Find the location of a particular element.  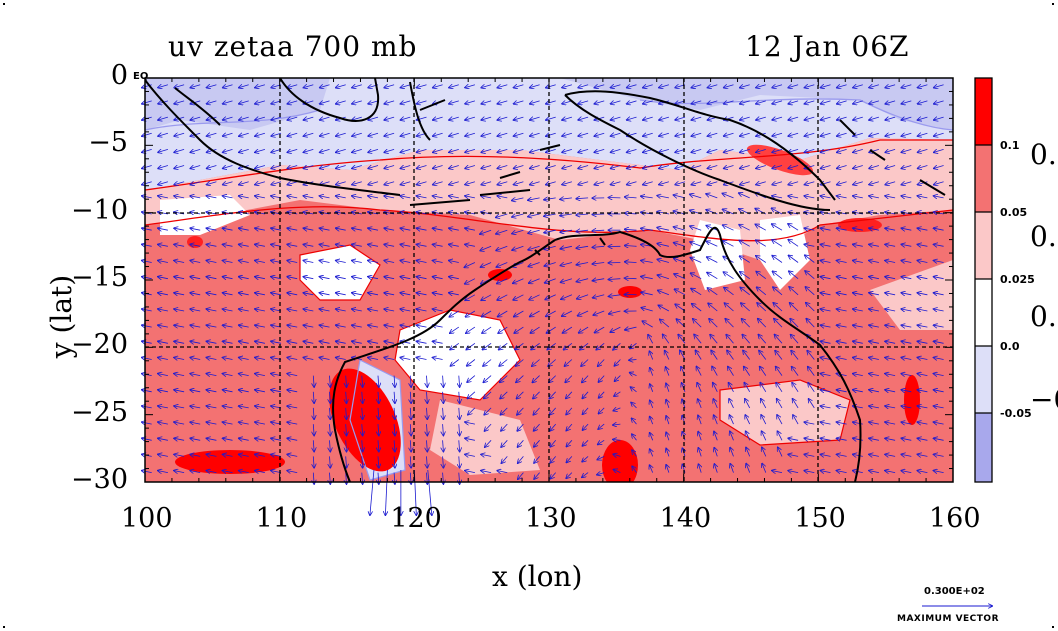

x-tick-label: 100 is located at coordinates (147, 518).